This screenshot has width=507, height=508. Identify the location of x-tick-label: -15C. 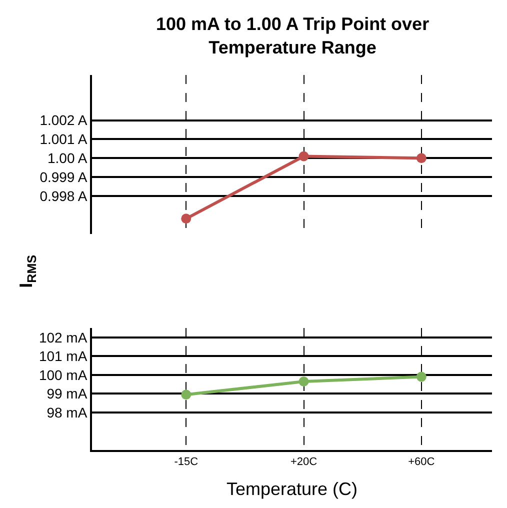
(186, 462).